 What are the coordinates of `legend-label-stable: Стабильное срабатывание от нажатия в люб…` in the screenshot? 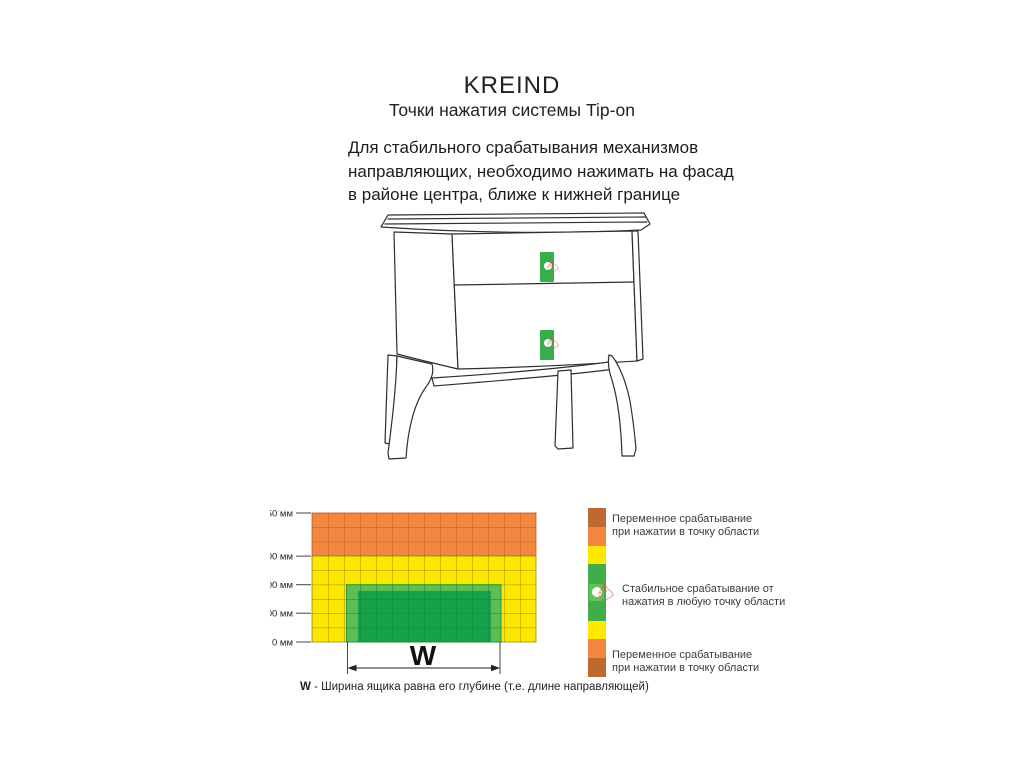 It's located at (704, 595).